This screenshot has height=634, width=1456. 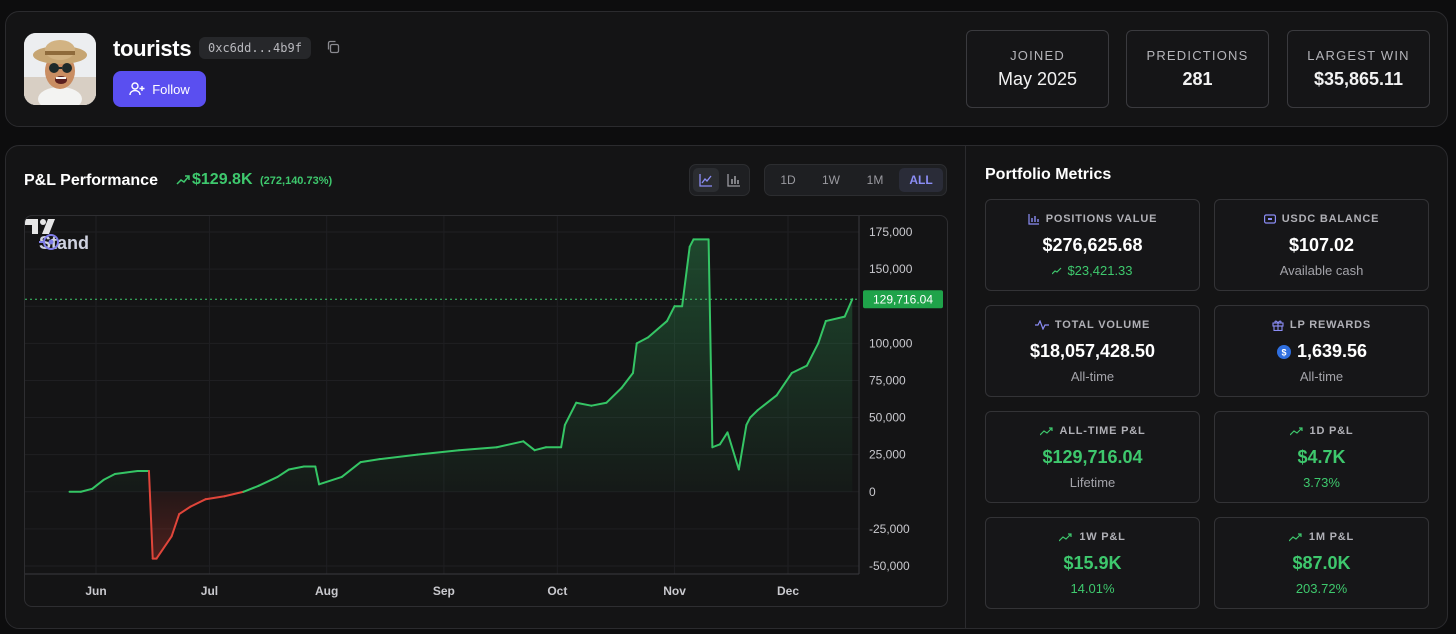 I want to click on stat-label: JOINED, so click(x=1037, y=55).